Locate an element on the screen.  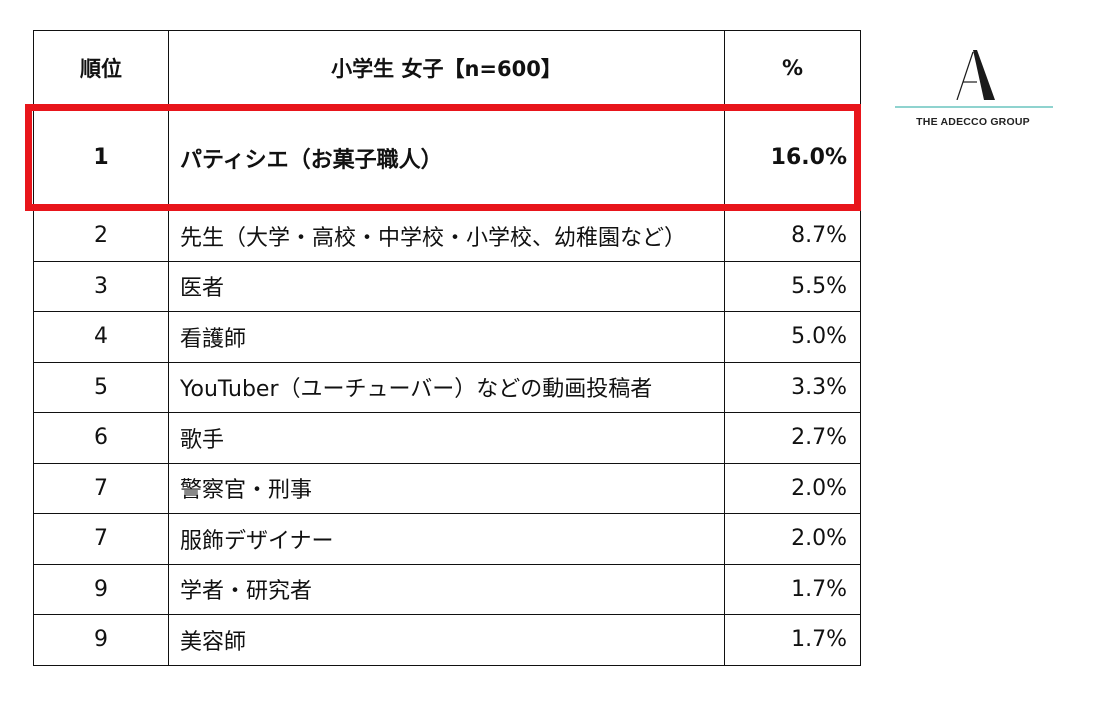
cell-percent: 5.0% is located at coordinates (792, 337).